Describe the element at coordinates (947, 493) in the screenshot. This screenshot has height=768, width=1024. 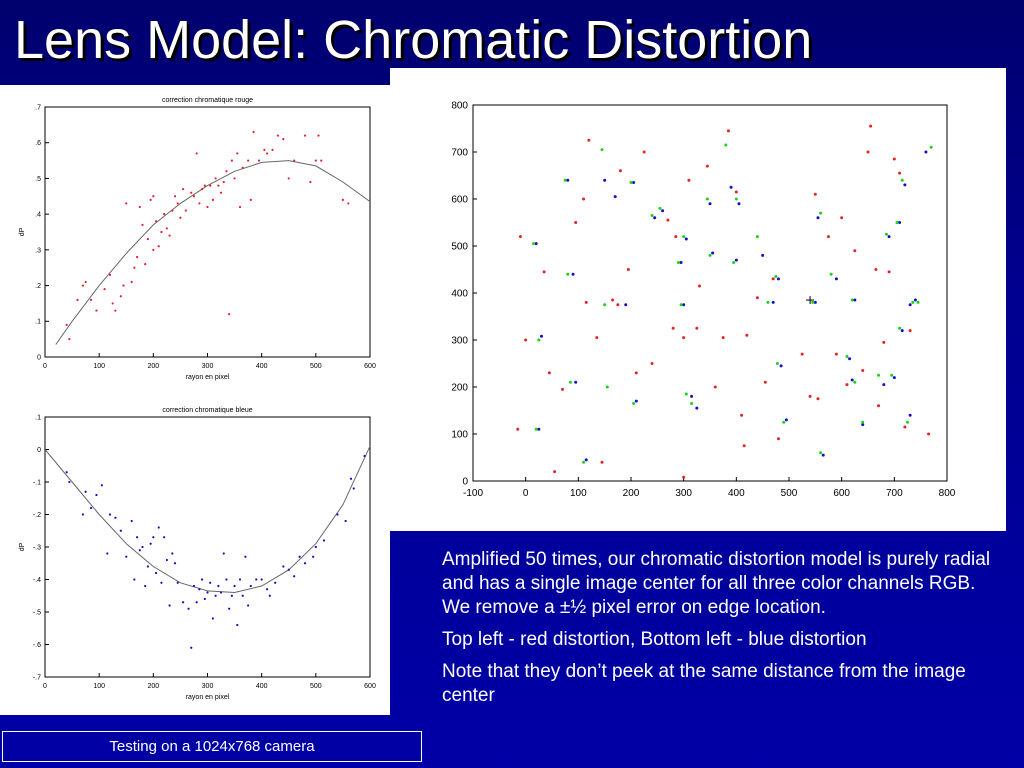
I see `x-tick-label: 800` at that location.